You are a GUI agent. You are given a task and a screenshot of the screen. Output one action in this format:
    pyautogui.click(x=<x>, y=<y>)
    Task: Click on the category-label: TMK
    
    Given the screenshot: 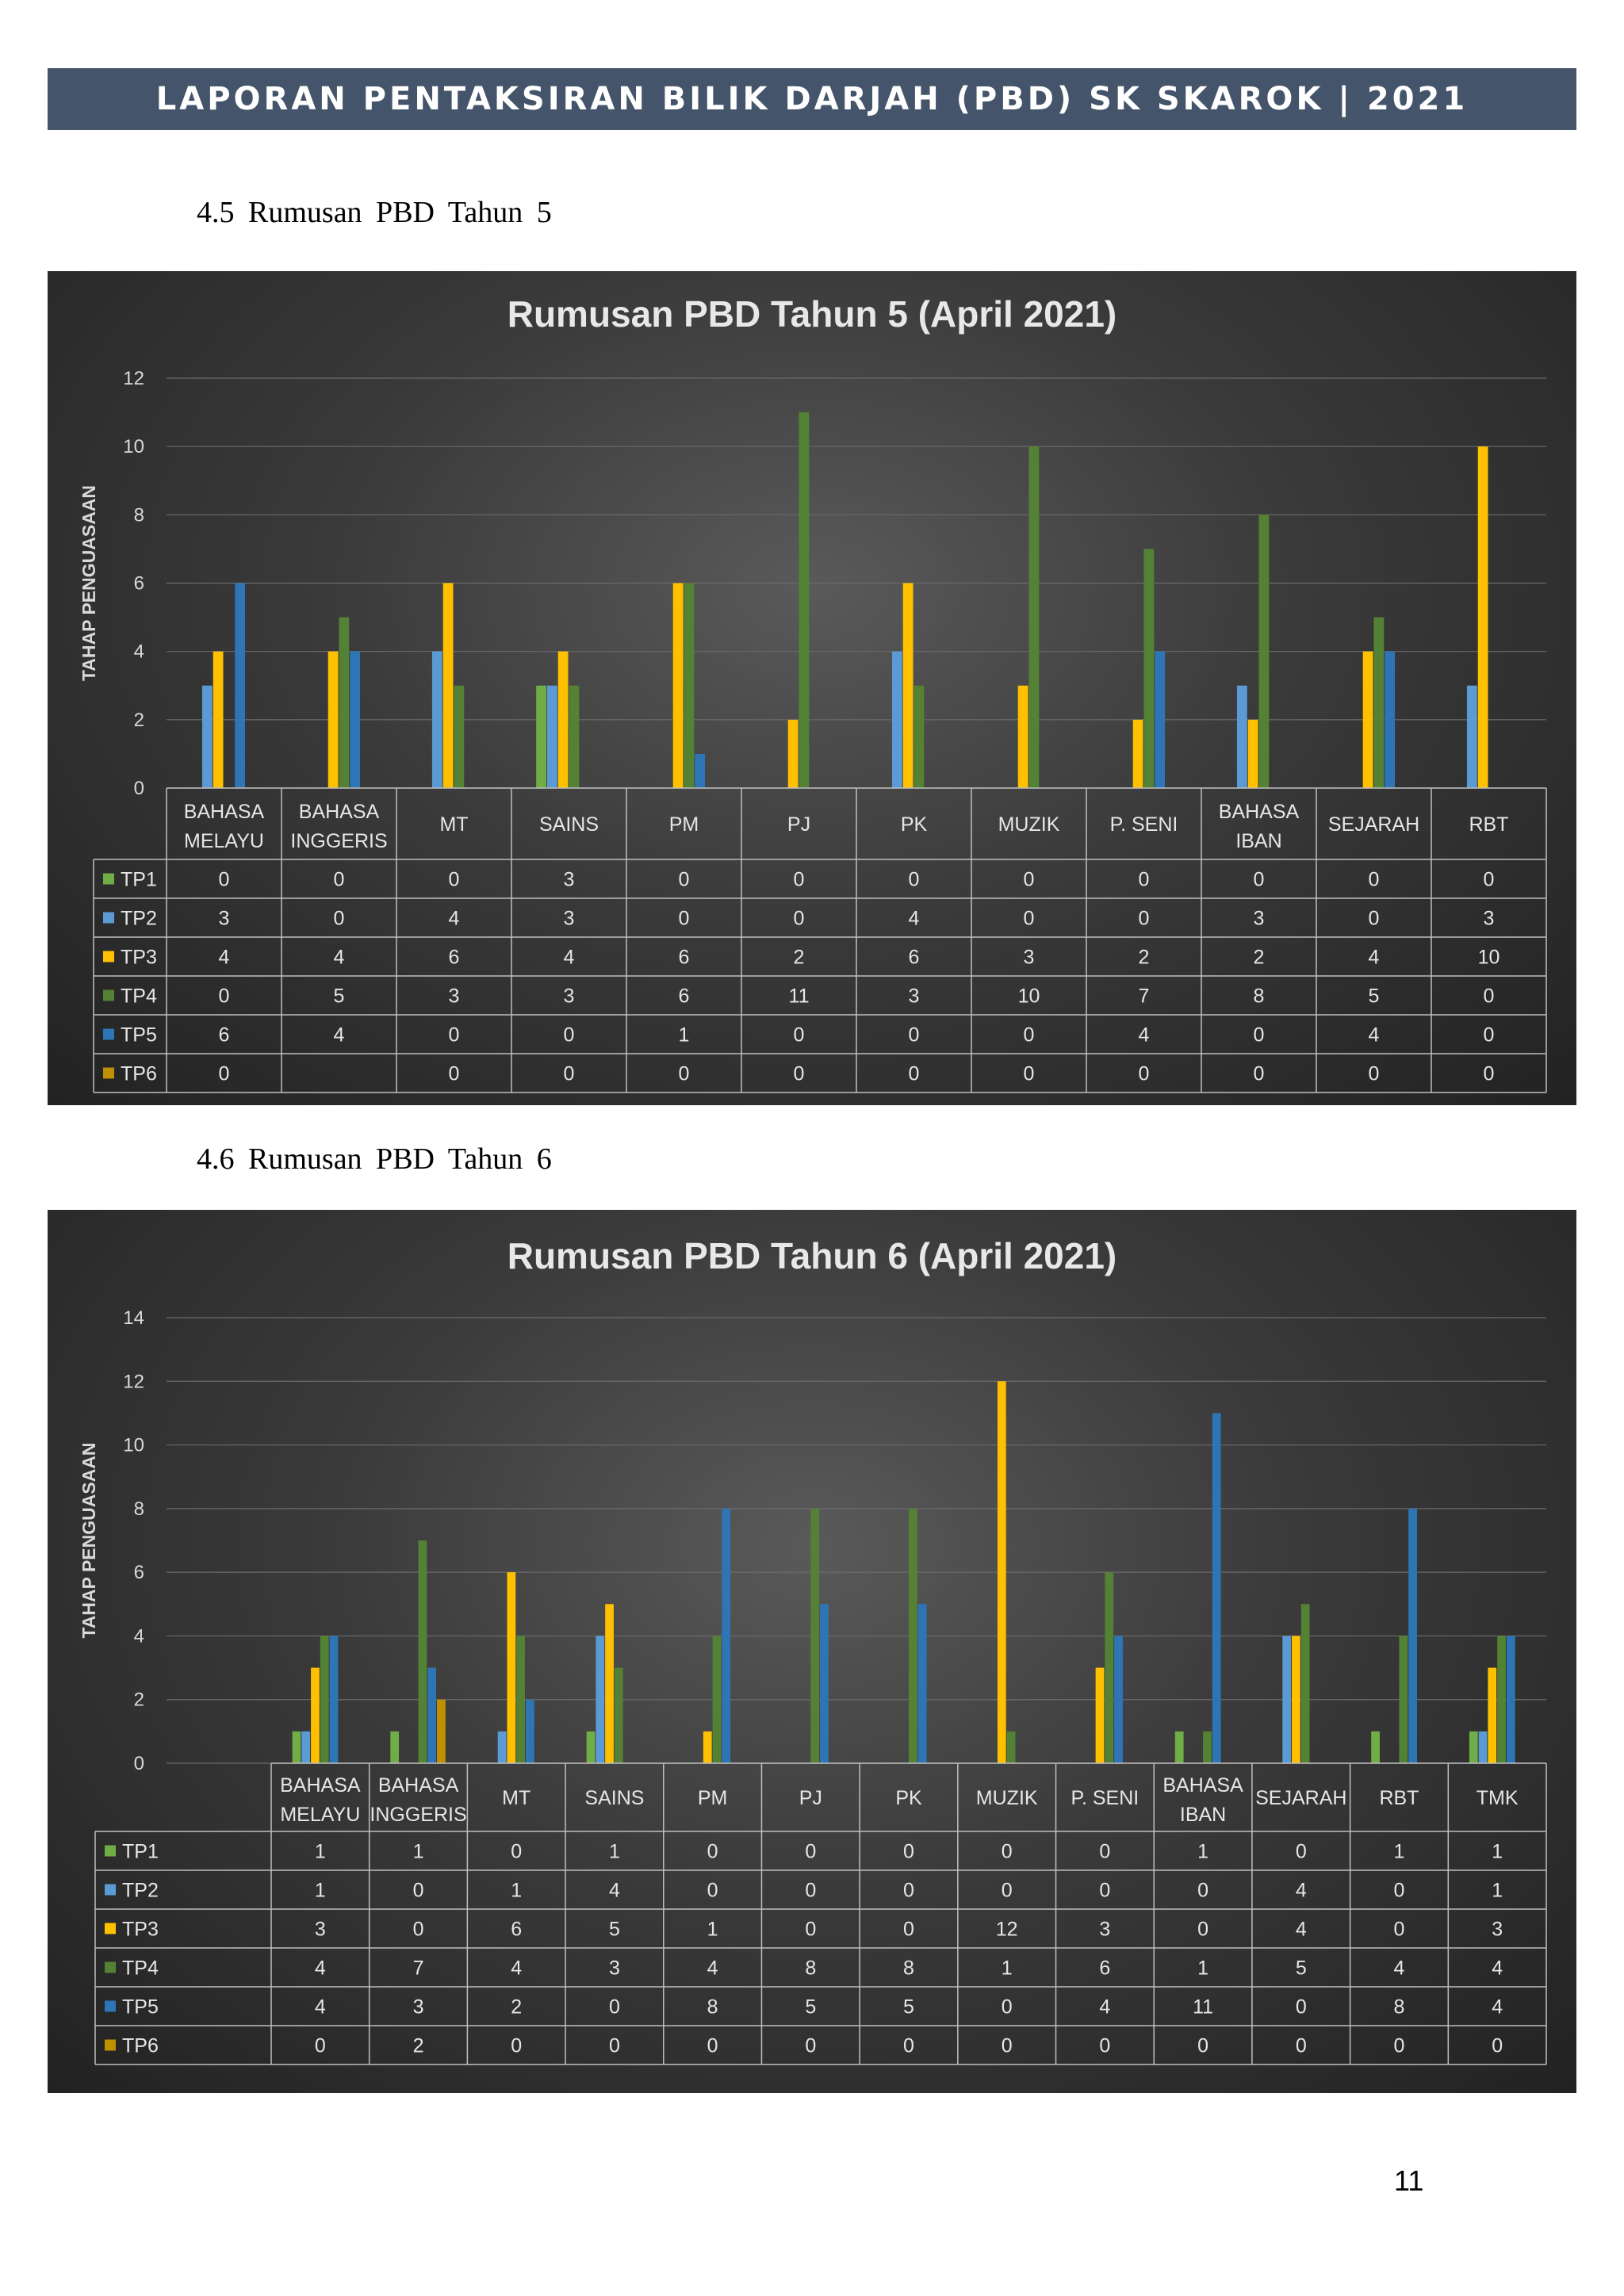 What is the action you would take?
    pyautogui.click(x=1498, y=1798)
    